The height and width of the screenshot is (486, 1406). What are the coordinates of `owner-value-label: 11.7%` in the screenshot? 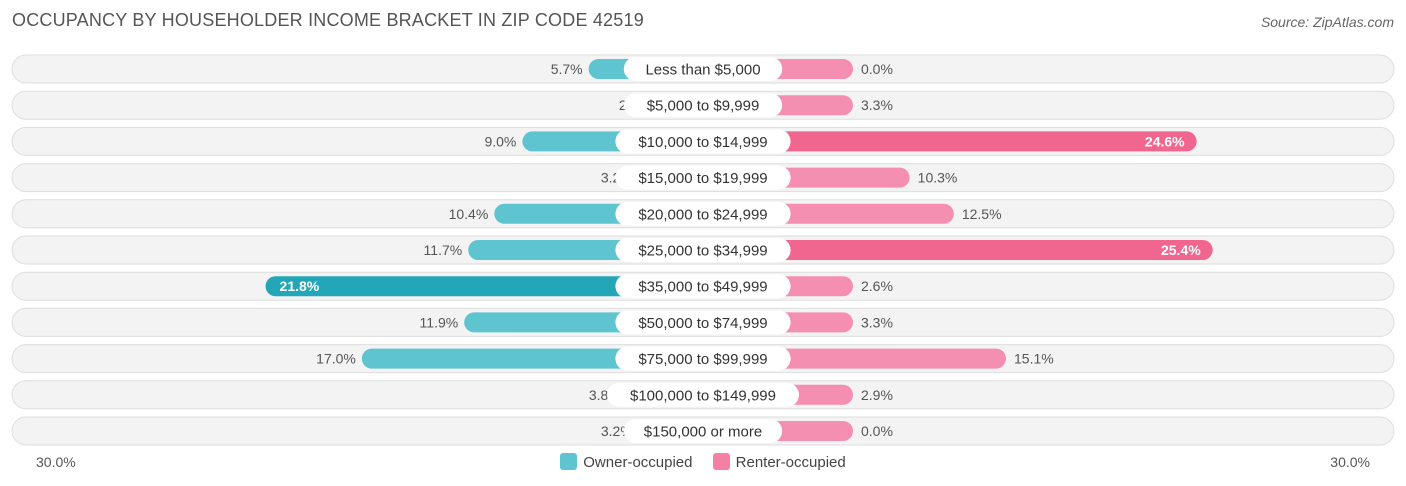 It's located at (443, 250).